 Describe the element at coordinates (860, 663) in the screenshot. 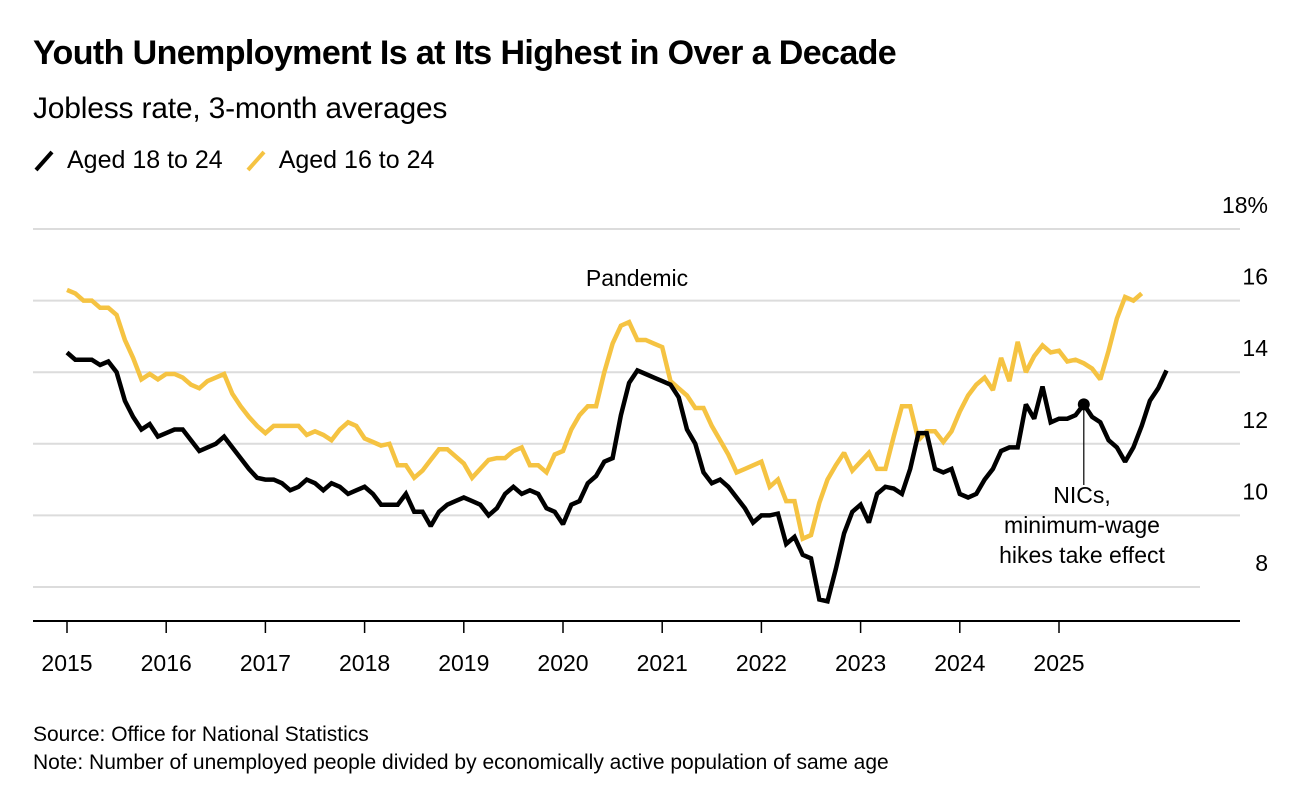

I see `x-tick-label: 2023` at that location.